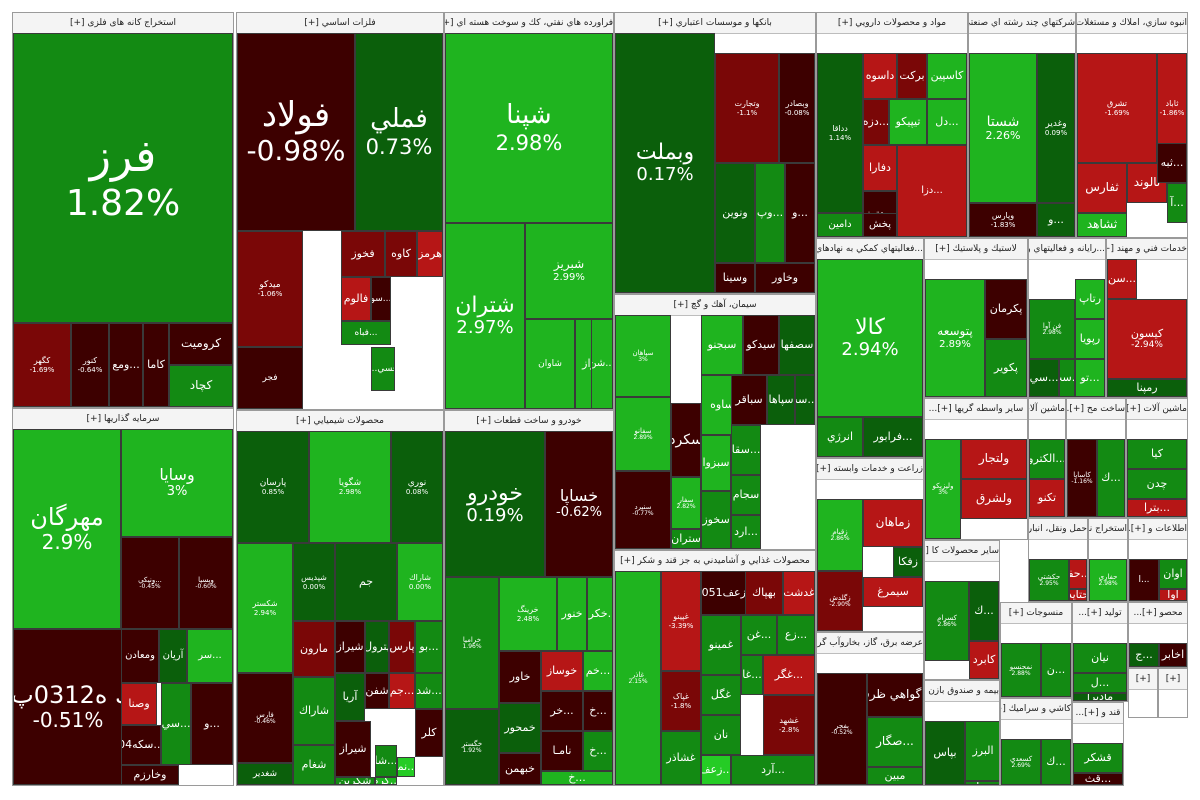  I want to click on stock-tile: خراميا 1.96%, so click(472, 643).